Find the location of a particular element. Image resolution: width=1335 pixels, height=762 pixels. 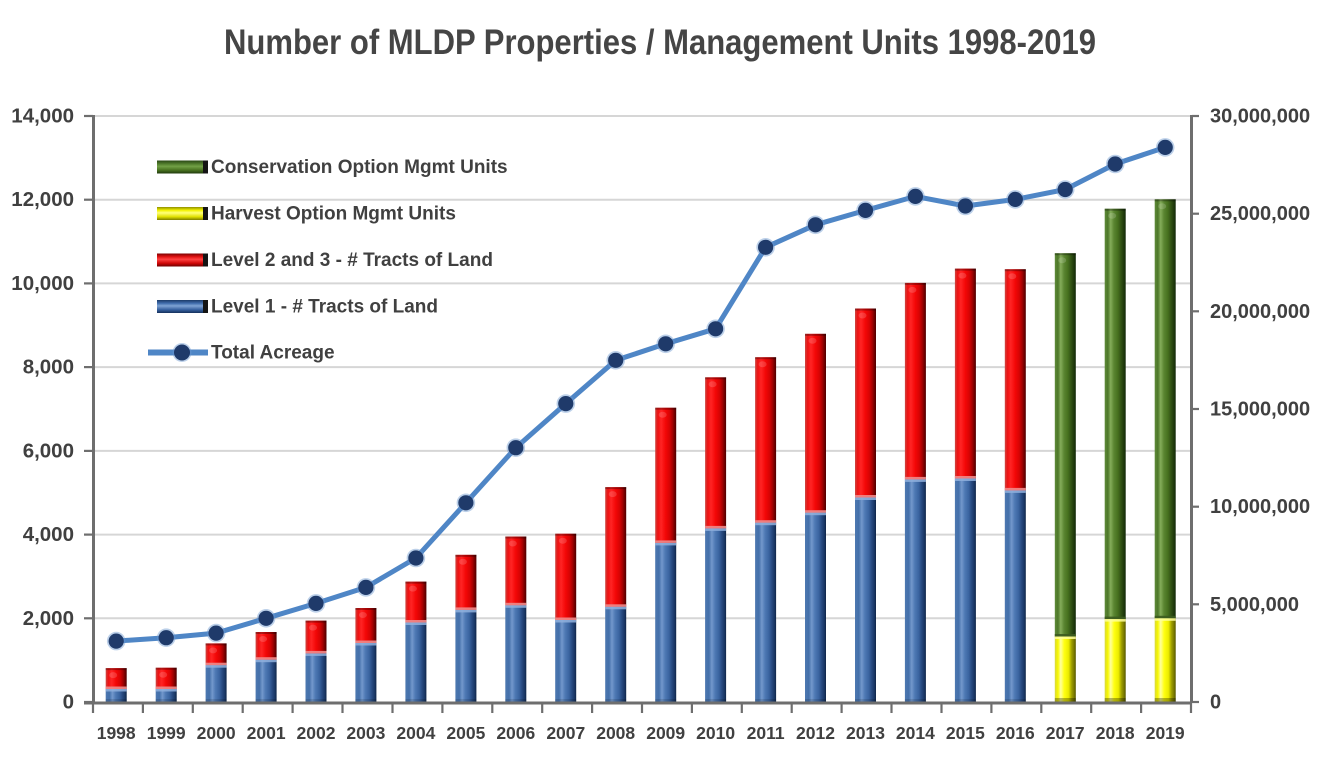

svg-text: 6,000 is located at coordinates (48, 450).